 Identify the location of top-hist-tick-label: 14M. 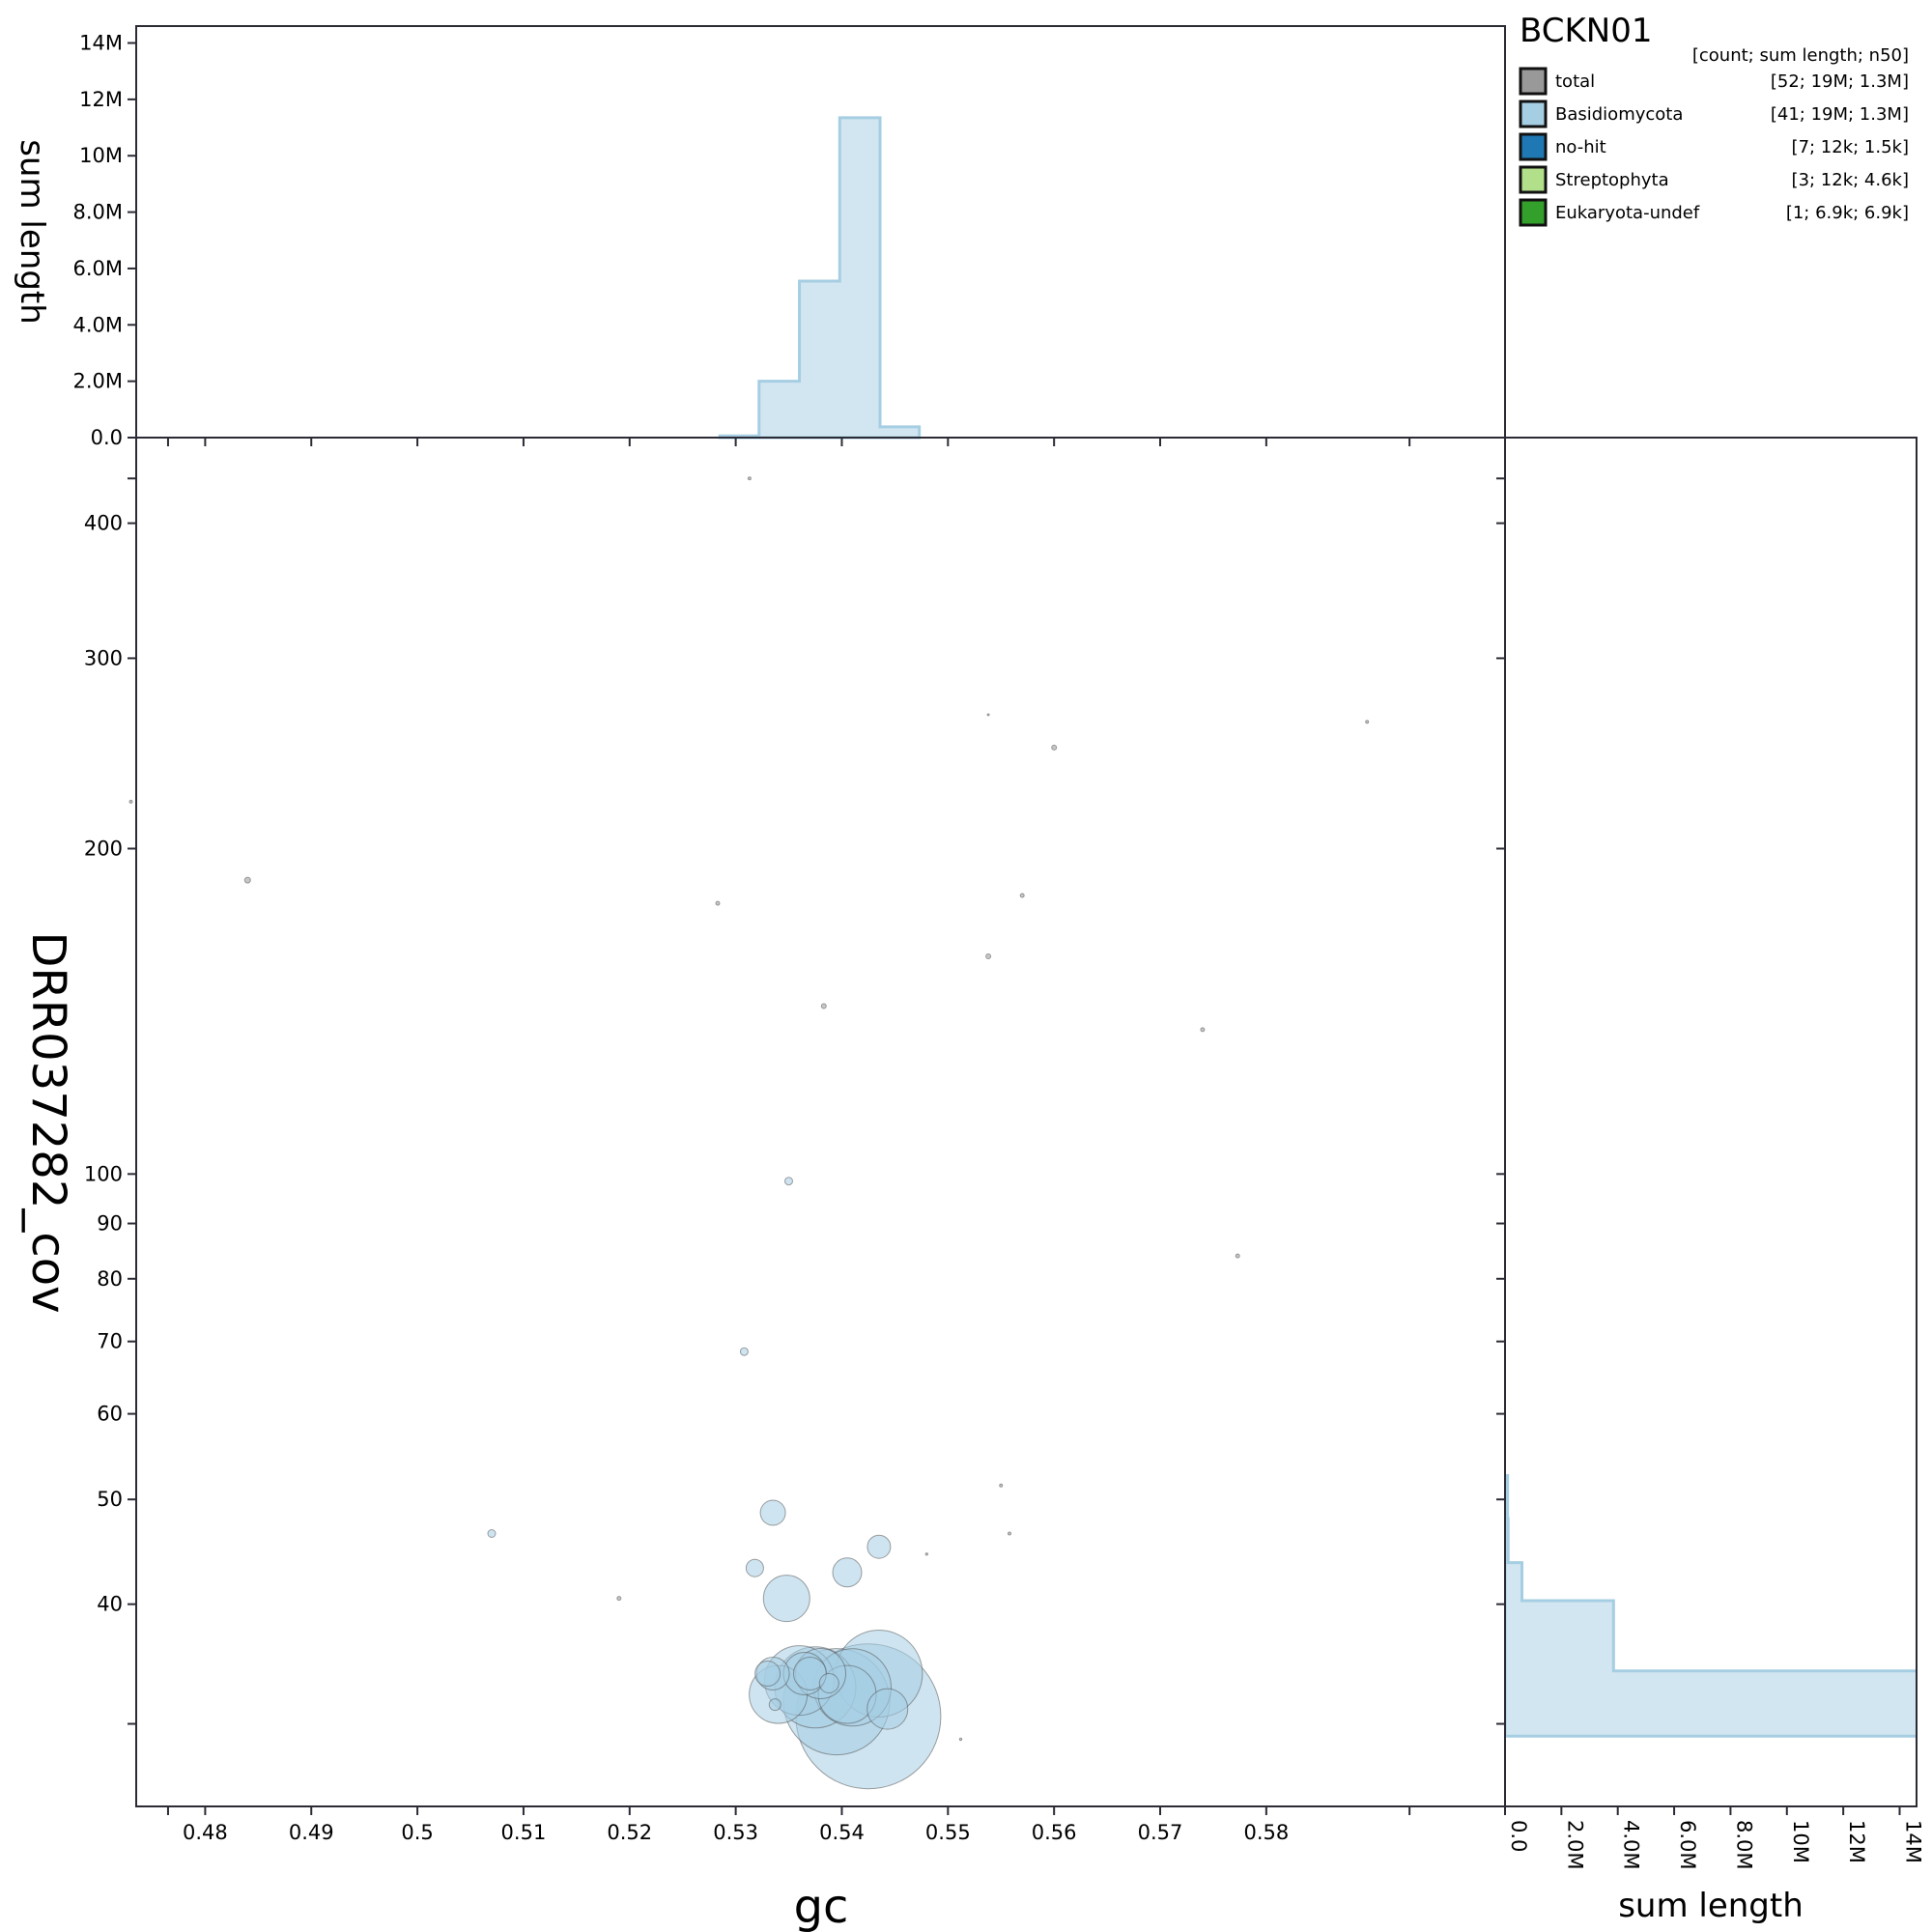
(101, 43).